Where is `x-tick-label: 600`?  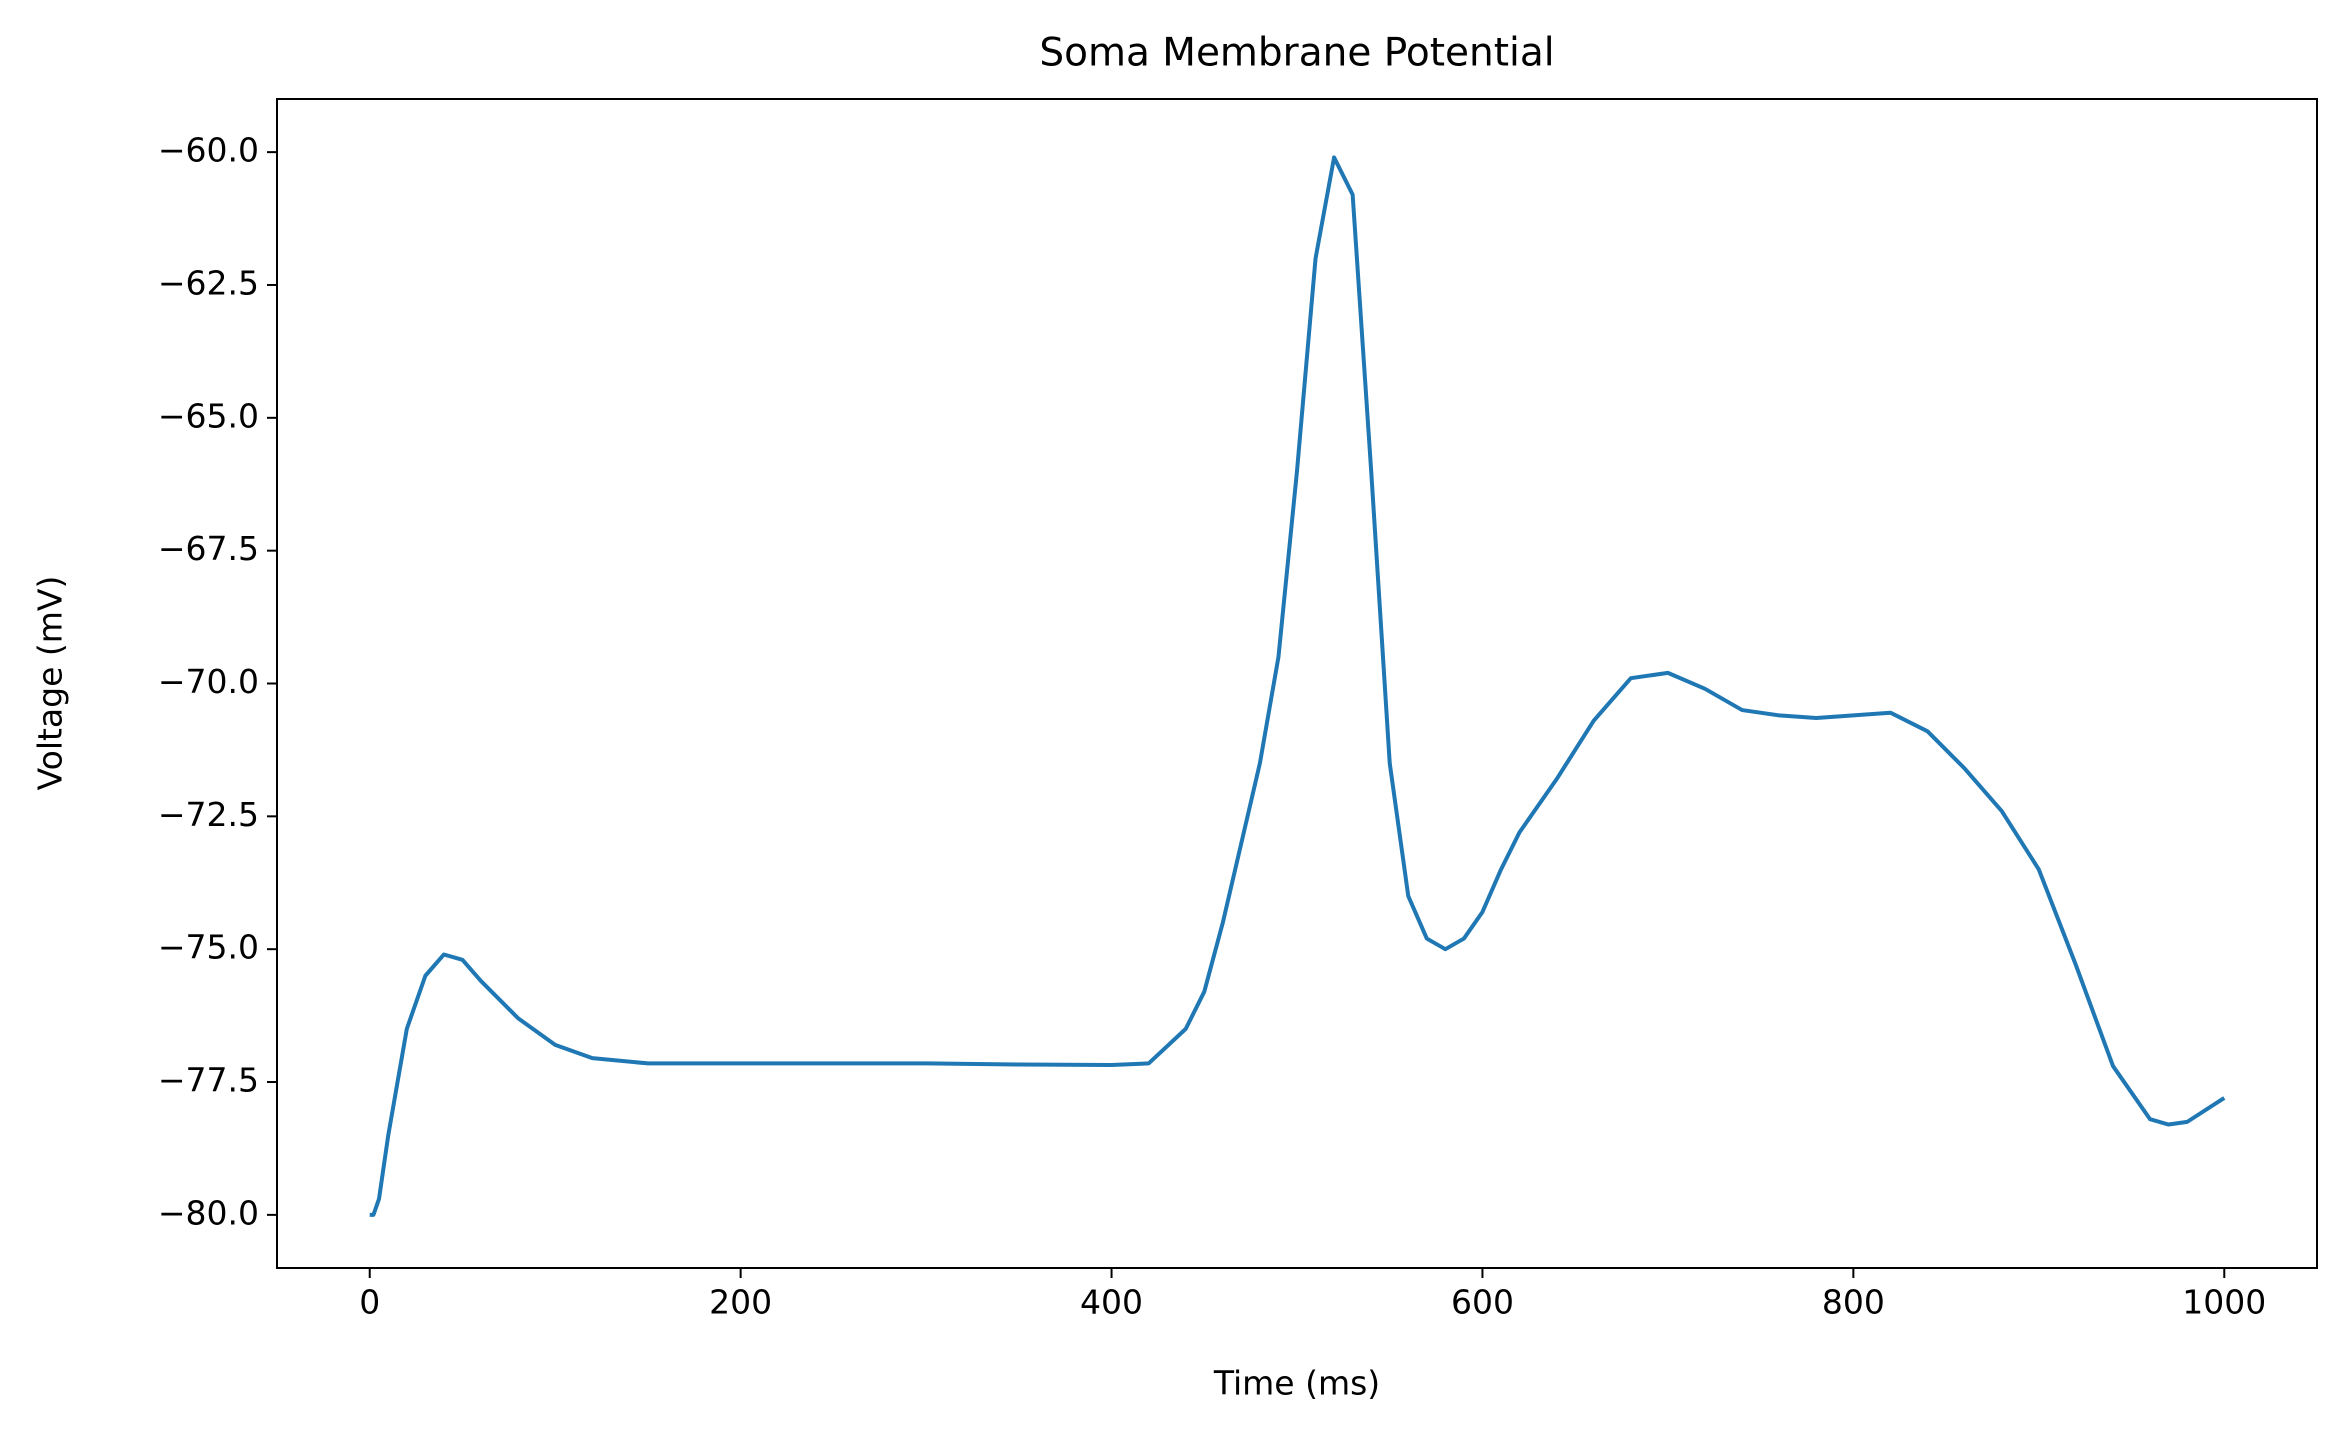 x-tick-label: 600 is located at coordinates (1482, 1302).